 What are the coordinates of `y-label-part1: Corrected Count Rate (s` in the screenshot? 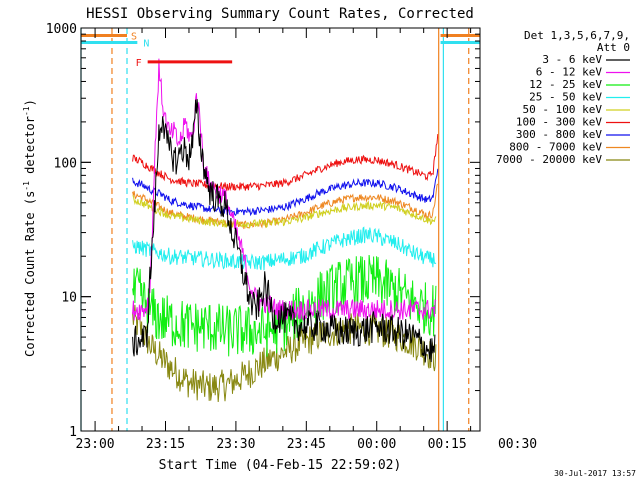 It's located at (30, 274).